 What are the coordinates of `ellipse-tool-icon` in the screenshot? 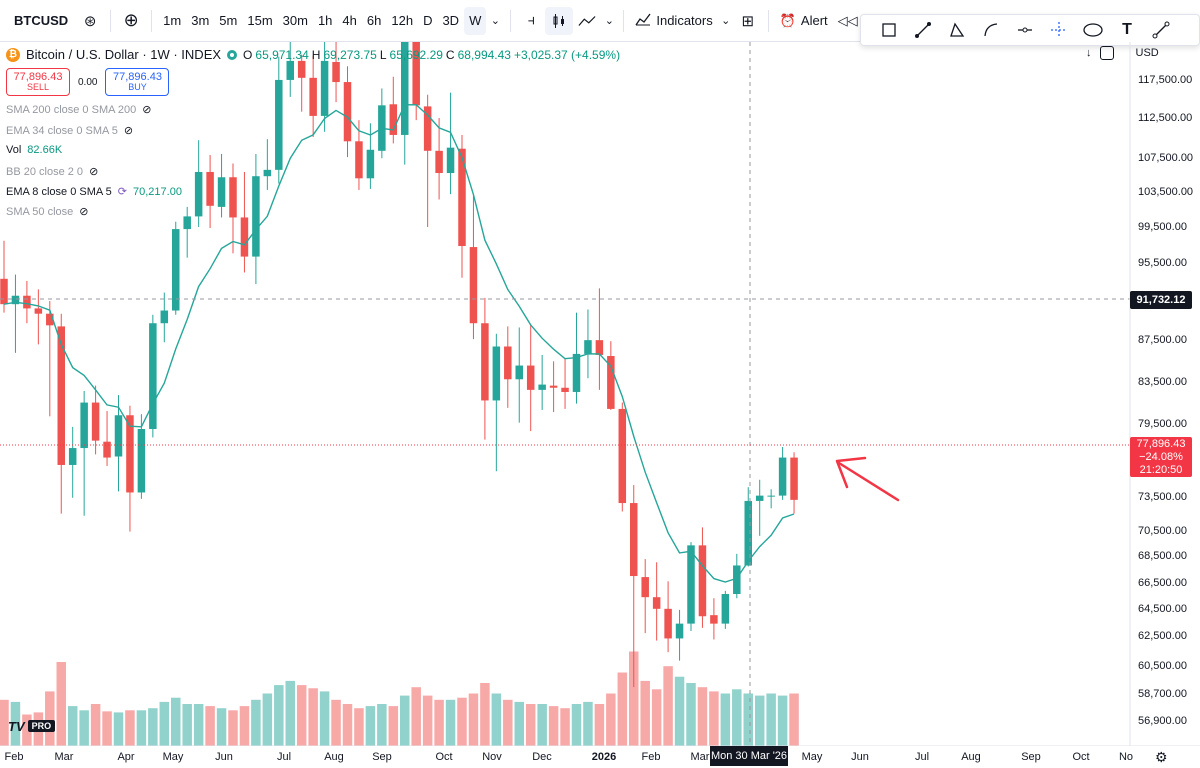 It's located at (1093, 30).